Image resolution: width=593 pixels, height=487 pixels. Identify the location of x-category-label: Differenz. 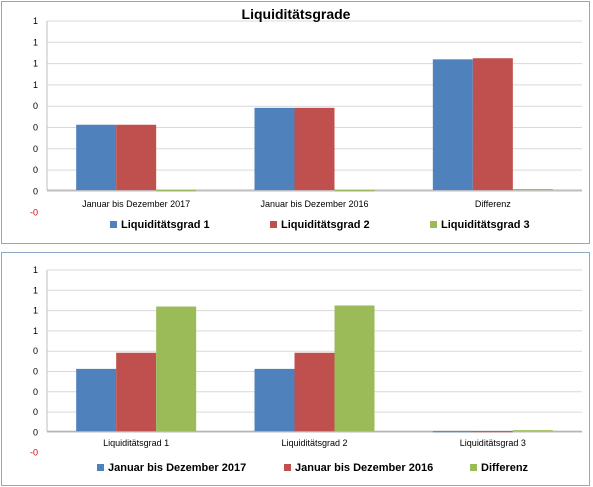
(493, 204).